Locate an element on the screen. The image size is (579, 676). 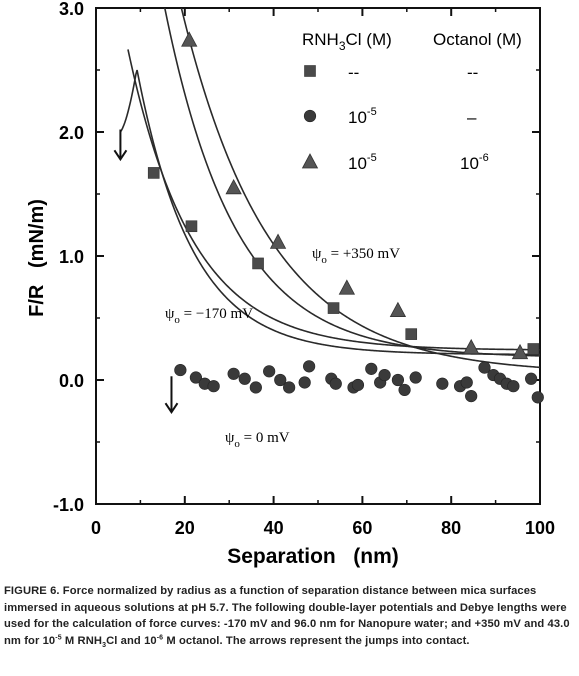
y-tick-label: -1.0 is located at coordinates (68, 505).